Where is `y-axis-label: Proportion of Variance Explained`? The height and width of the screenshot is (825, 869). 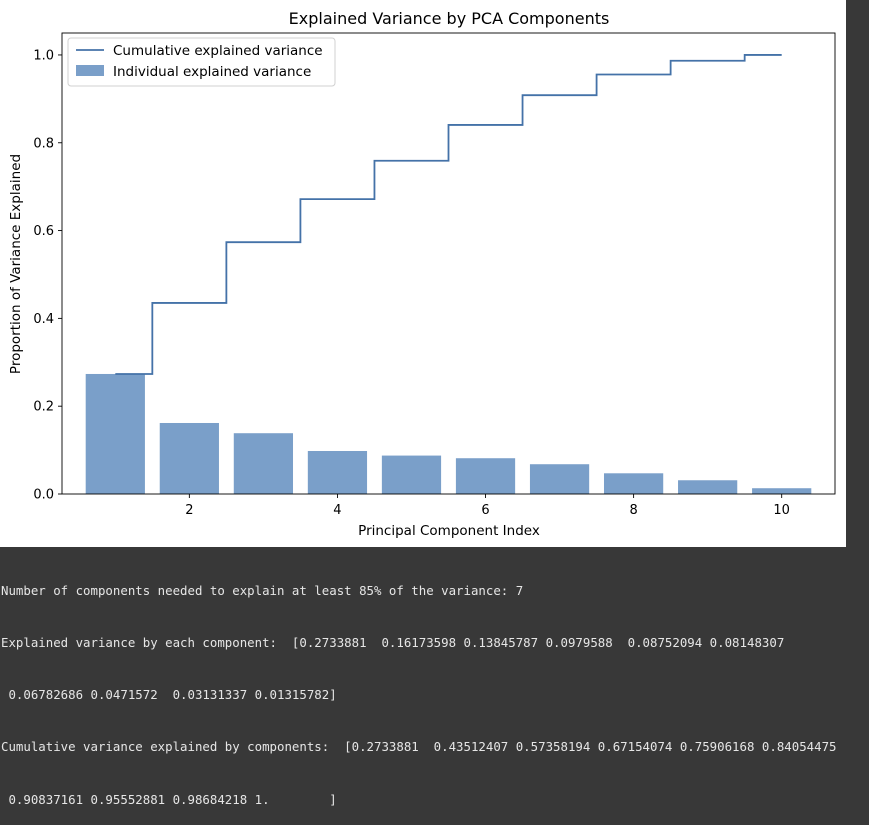 y-axis-label: Proportion of Variance Explained is located at coordinates (16, 264).